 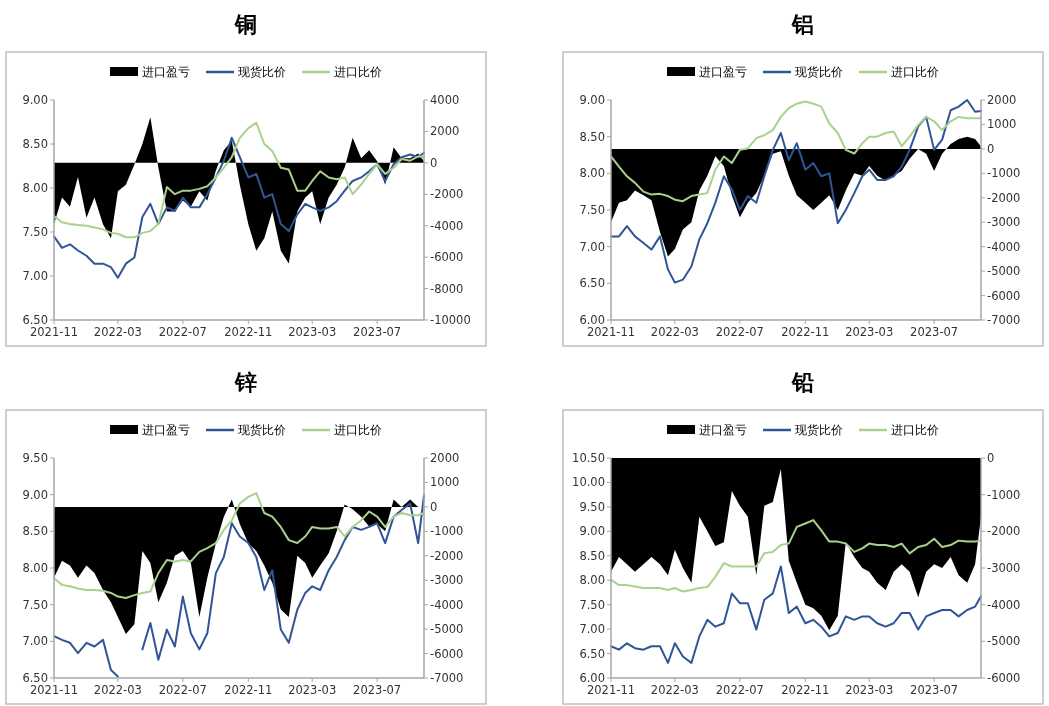 I want to click on y2-tick-label: 4000, so click(x=445, y=100).